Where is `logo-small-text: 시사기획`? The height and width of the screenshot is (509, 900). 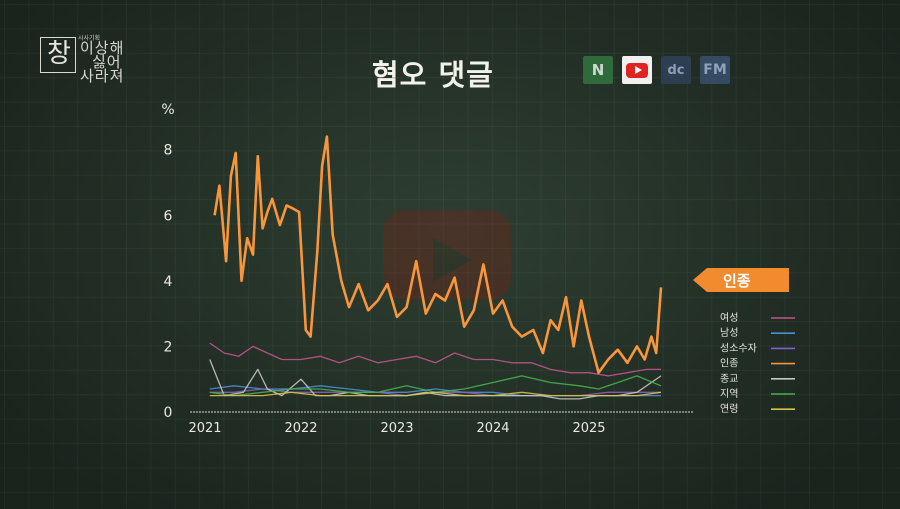 logo-small-text: 시사기획 is located at coordinates (89, 38).